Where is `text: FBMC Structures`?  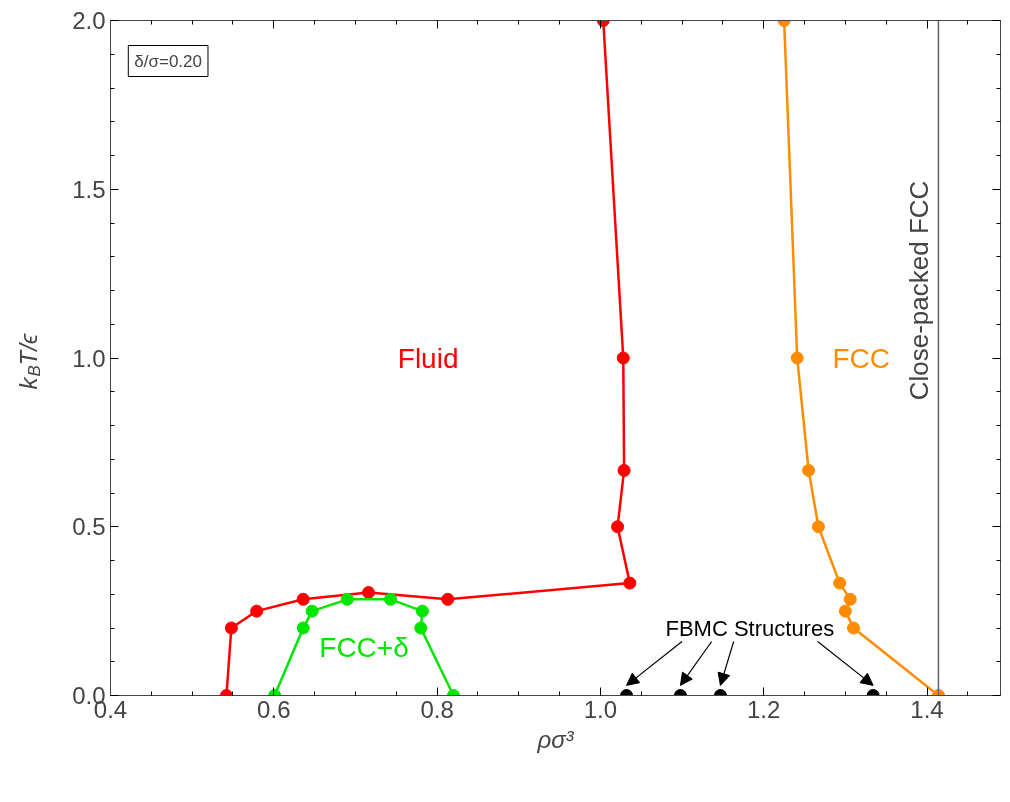 text: FBMC Structures is located at coordinates (750, 628).